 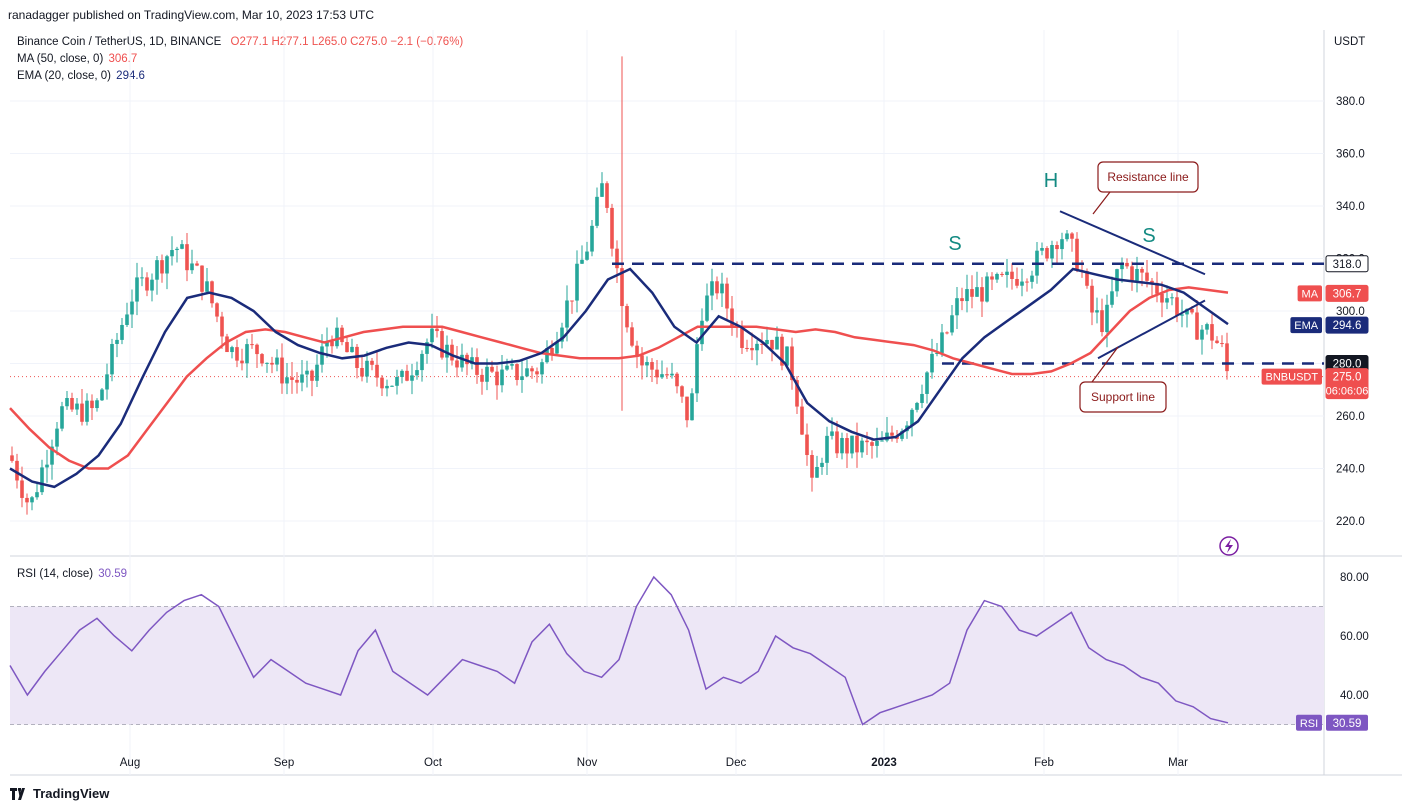 What do you see at coordinates (1350, 312) in the screenshot?
I see `price-tick-label: 300.0` at bounding box center [1350, 312].